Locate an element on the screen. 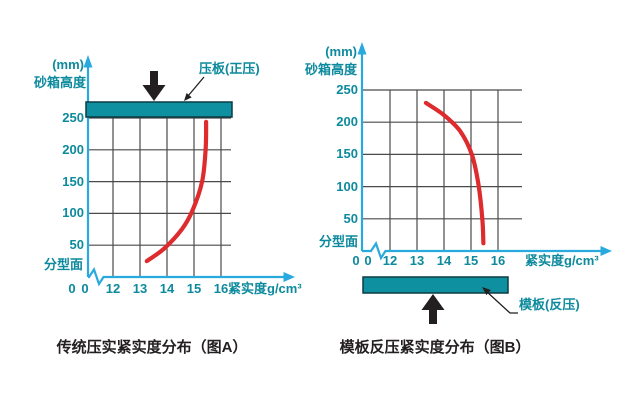  chart-b-x-axis is located at coordinates (487, 251).